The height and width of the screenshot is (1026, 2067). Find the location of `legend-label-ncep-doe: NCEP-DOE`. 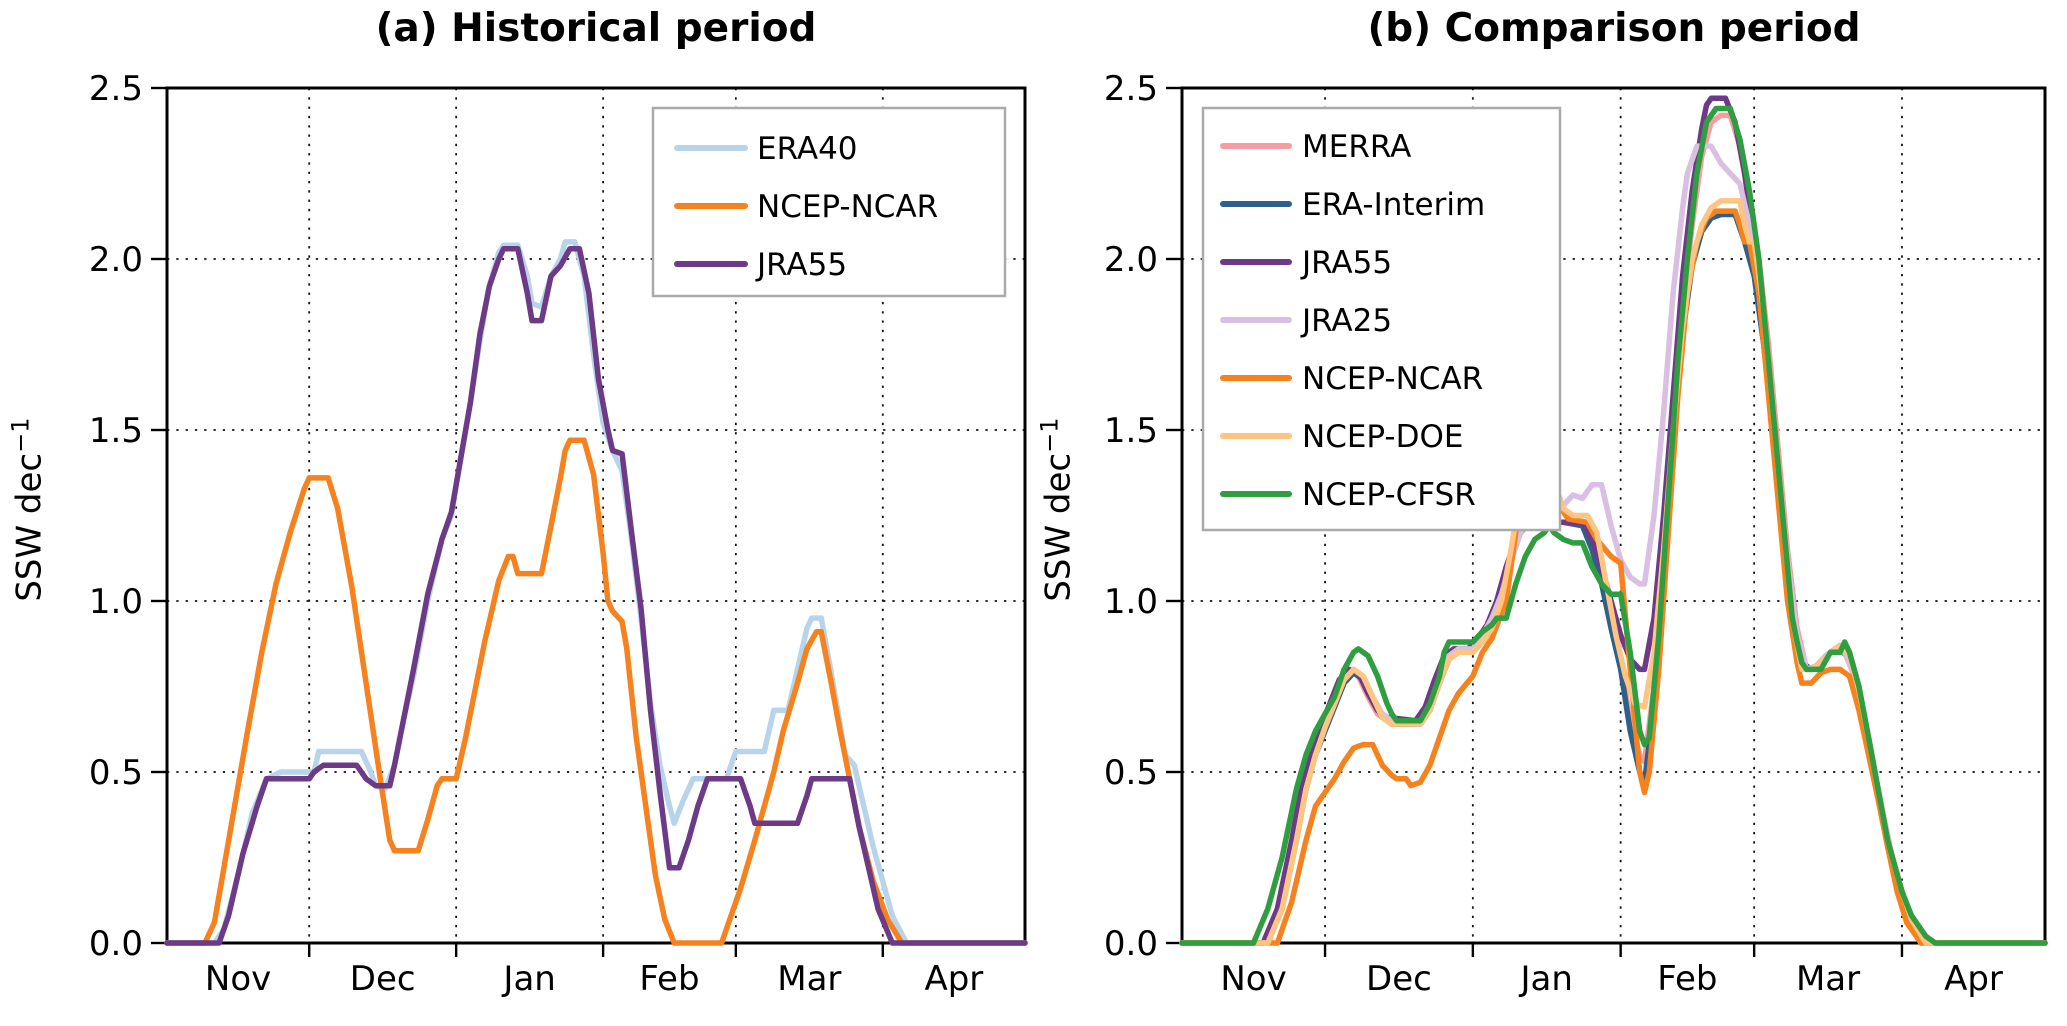

legend-label-ncep-doe: NCEP-DOE is located at coordinates (1382, 437).